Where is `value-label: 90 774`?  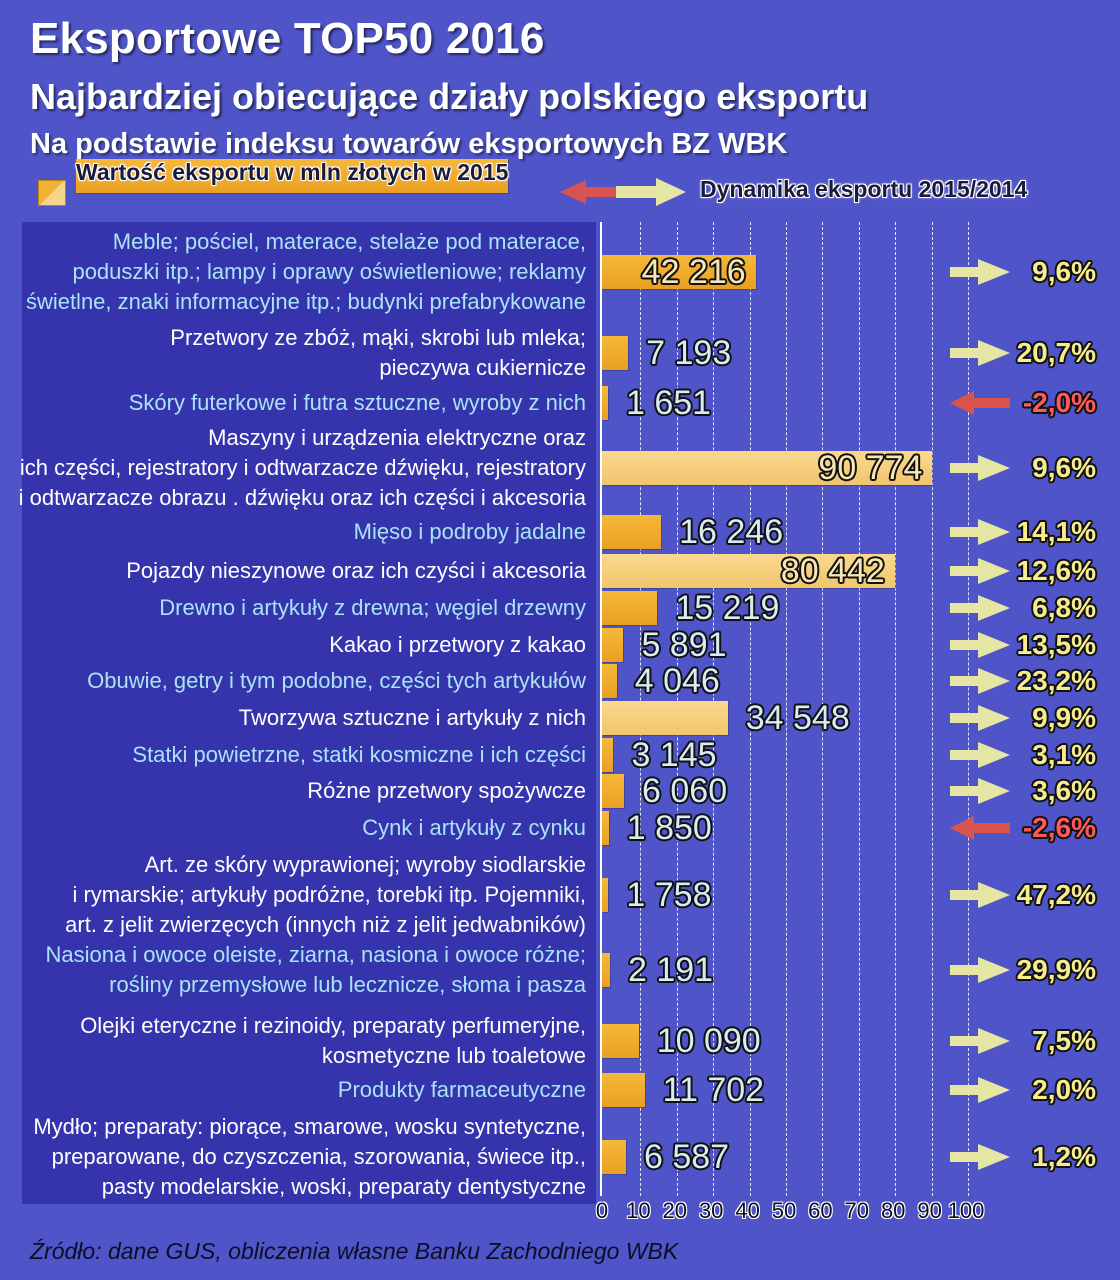 value-label: 90 774 is located at coordinates (870, 468).